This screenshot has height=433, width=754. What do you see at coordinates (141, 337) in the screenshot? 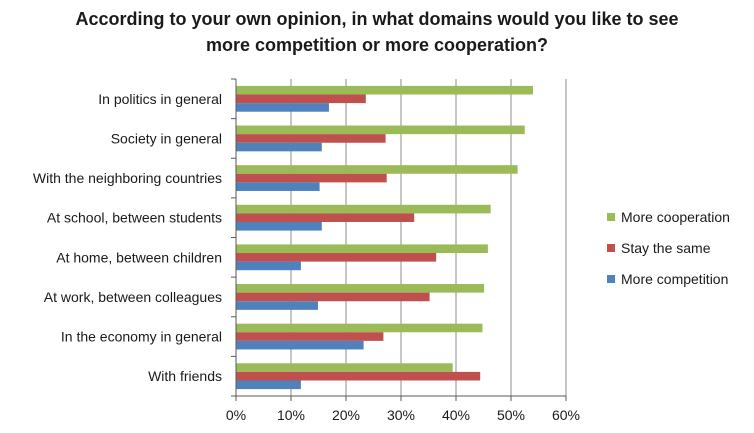
I see `category-label: In the economy in general` at bounding box center [141, 337].